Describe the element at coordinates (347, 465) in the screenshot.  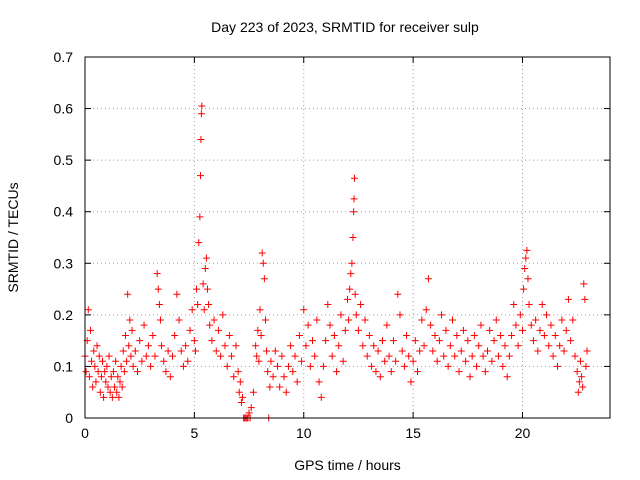
I see `x-axis-label: GPS time / hours` at that location.